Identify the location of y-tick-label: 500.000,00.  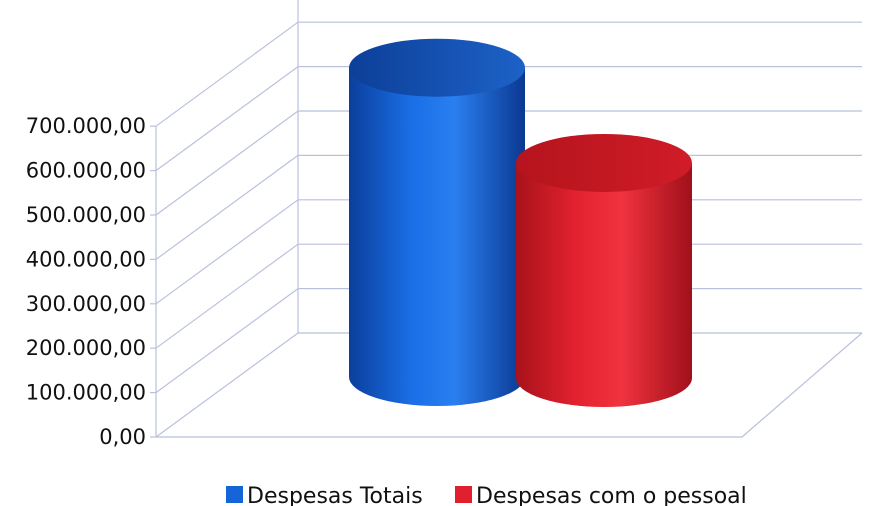
(86, 215).